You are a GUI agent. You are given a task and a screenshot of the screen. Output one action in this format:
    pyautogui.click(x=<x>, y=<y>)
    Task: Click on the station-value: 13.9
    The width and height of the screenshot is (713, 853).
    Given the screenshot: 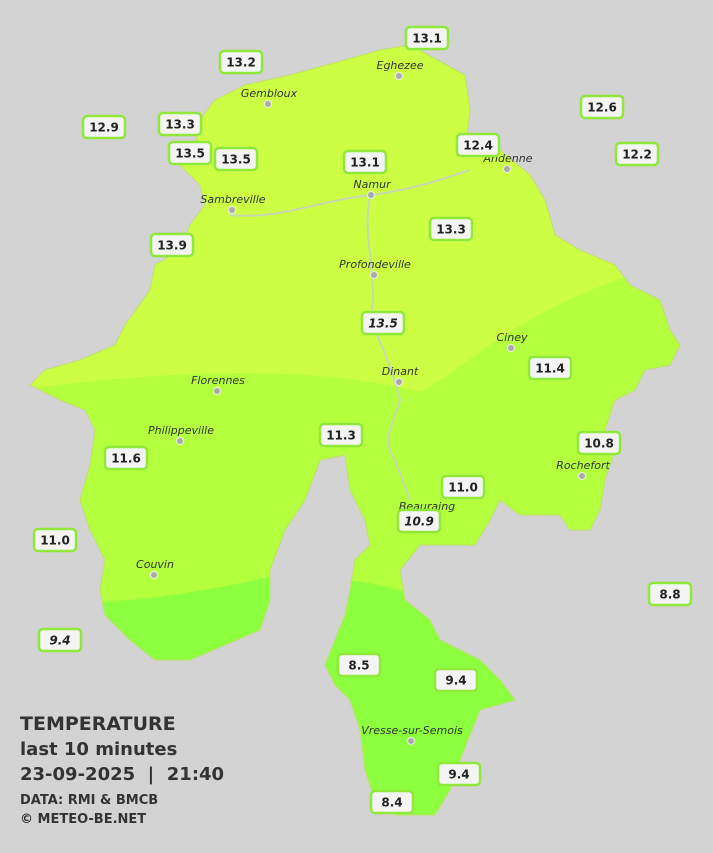 What is the action you would take?
    pyautogui.click(x=172, y=246)
    